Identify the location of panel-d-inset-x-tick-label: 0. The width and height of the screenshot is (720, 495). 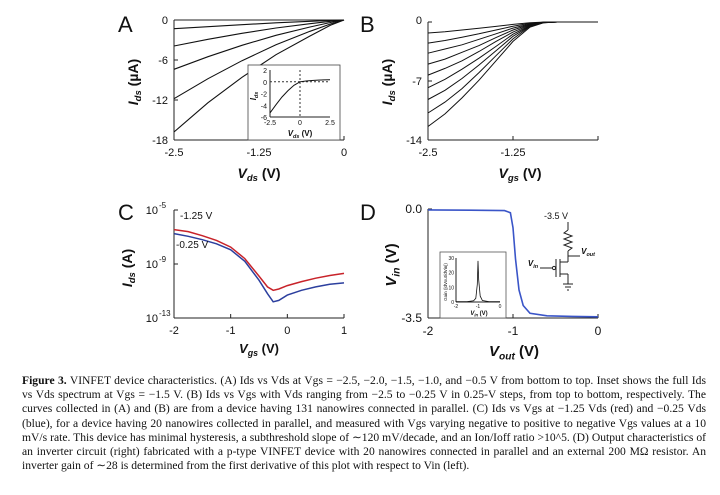
(500, 307).